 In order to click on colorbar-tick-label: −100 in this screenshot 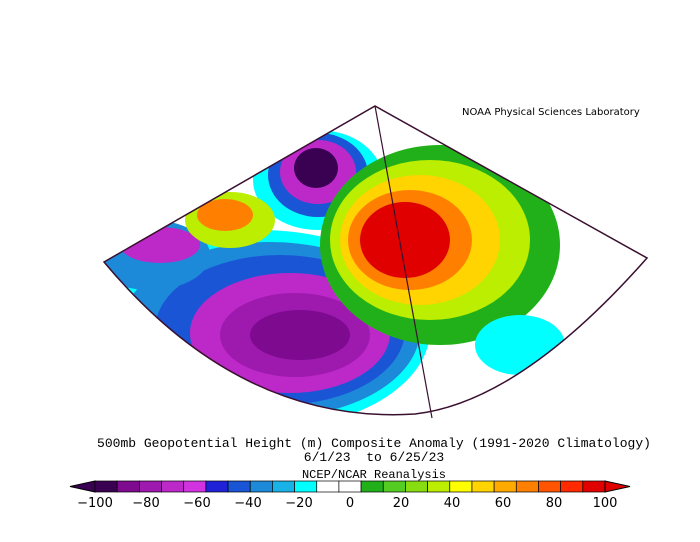, I will do `click(95, 503)`.